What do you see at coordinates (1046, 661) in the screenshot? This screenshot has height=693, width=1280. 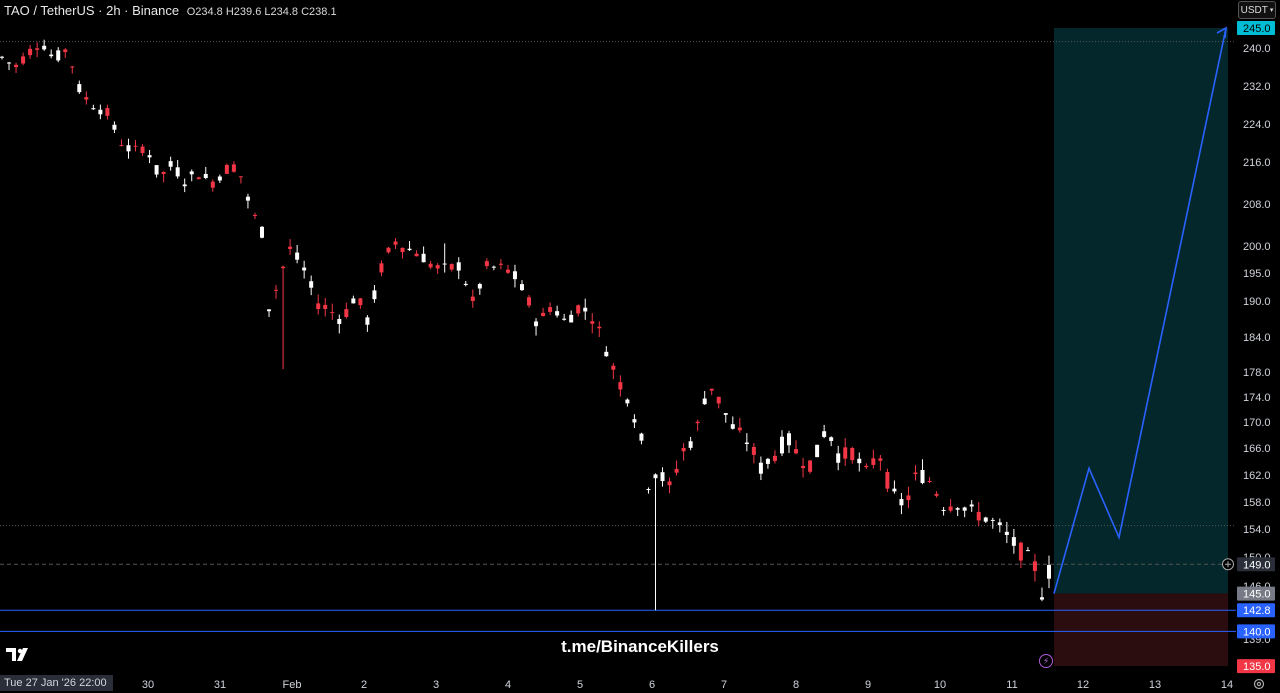 I see `lightning-icon: ⚡` at bounding box center [1046, 661].